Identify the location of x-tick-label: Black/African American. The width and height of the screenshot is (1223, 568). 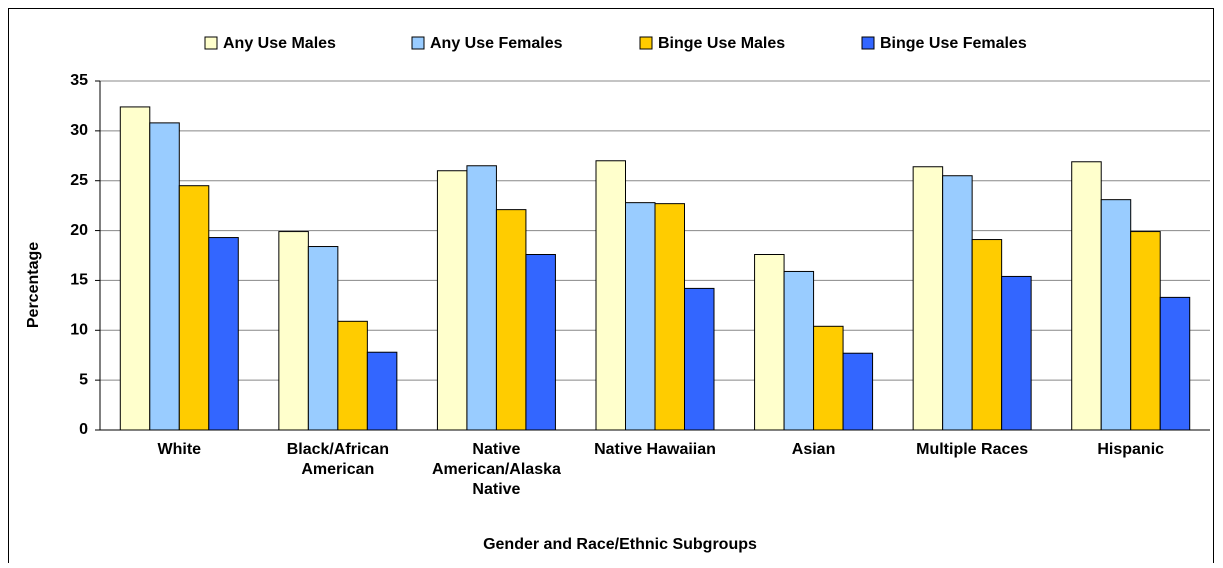
(337, 459).